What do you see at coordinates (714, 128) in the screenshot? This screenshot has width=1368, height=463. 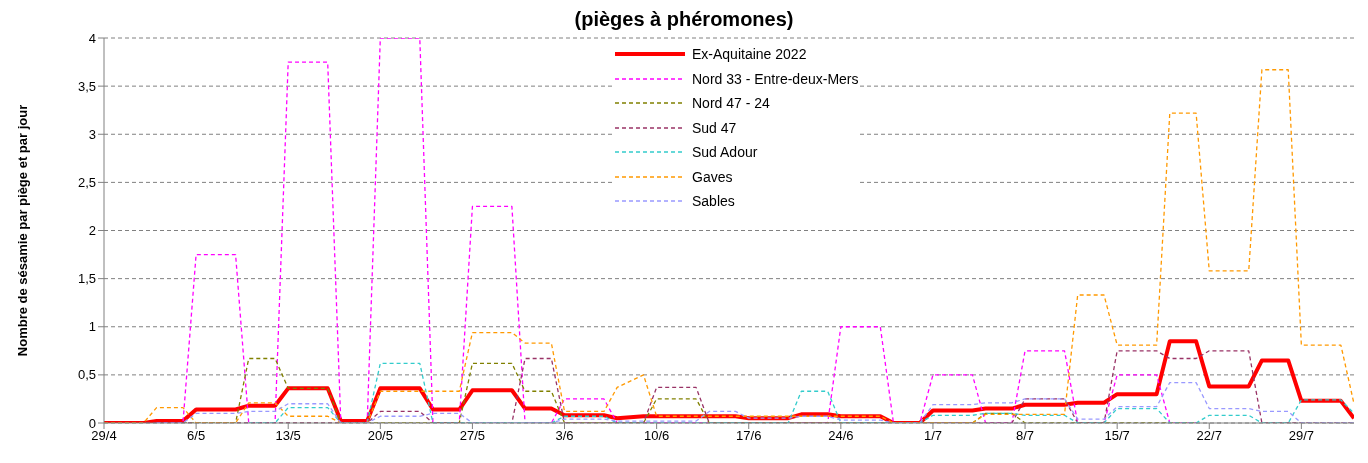 I see `legend-label: Sud 47` at bounding box center [714, 128].